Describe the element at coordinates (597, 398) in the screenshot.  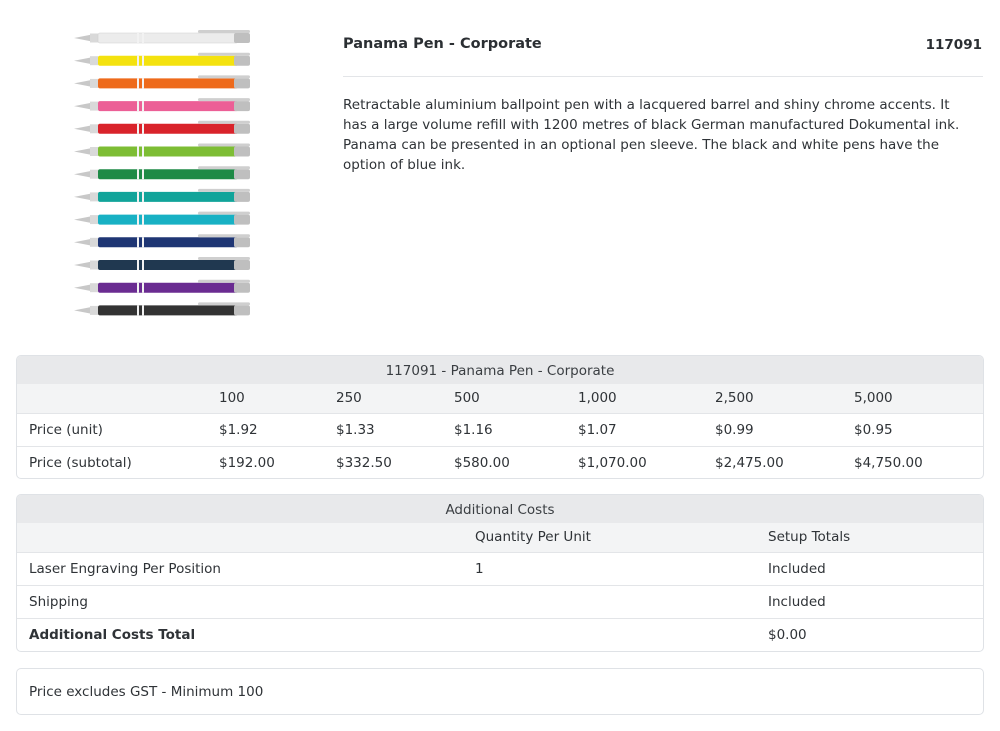
I see `quantity-header: 1,000` at that location.